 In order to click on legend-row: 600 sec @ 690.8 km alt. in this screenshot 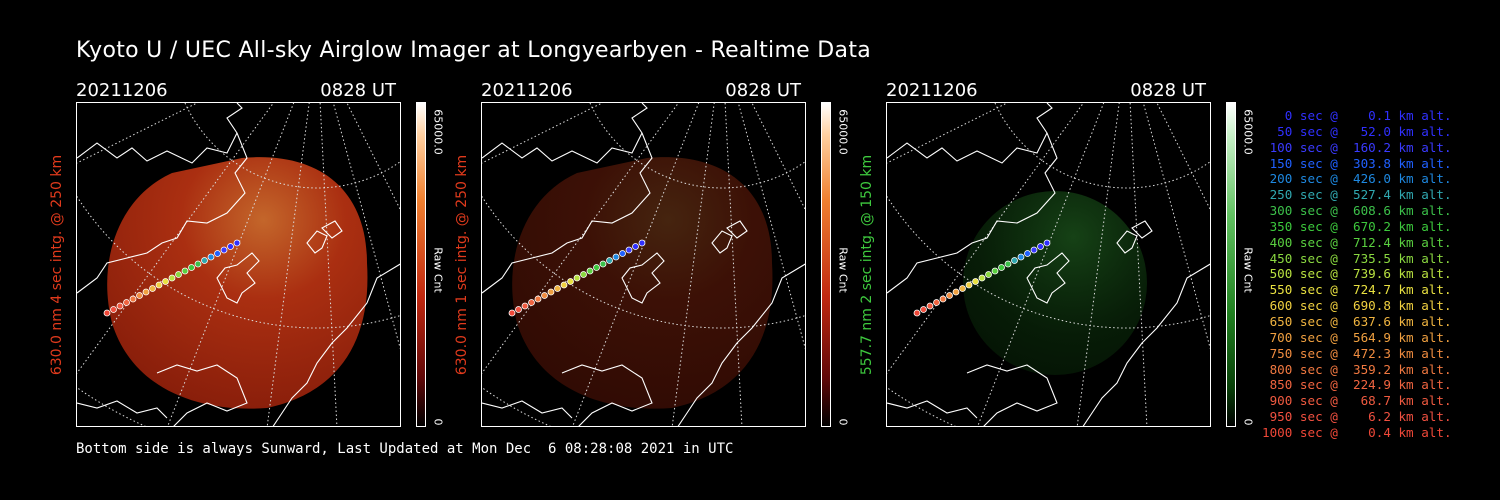, I will do `click(1357, 306)`.